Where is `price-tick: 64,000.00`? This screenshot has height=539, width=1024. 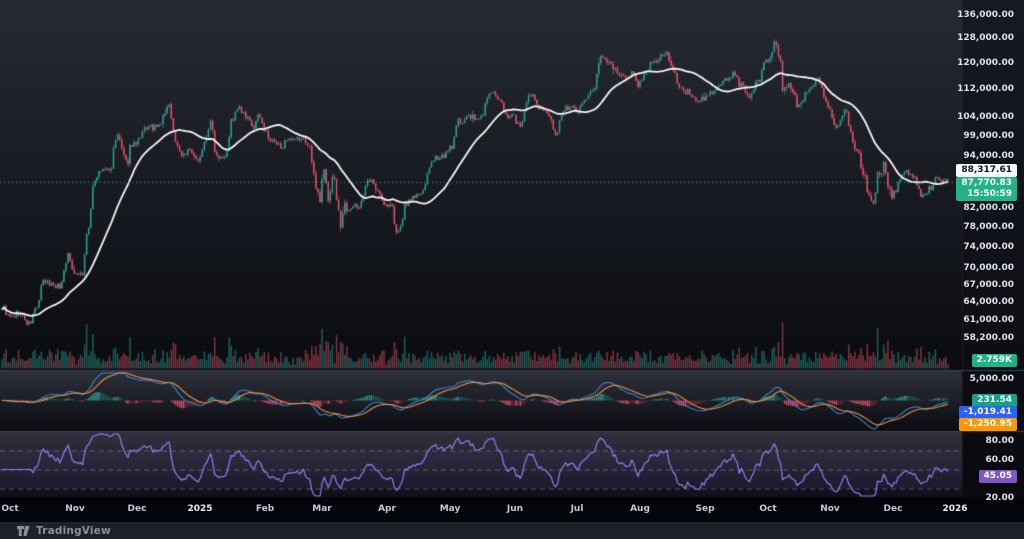
price-tick: 64,000.00 is located at coordinates (988, 302).